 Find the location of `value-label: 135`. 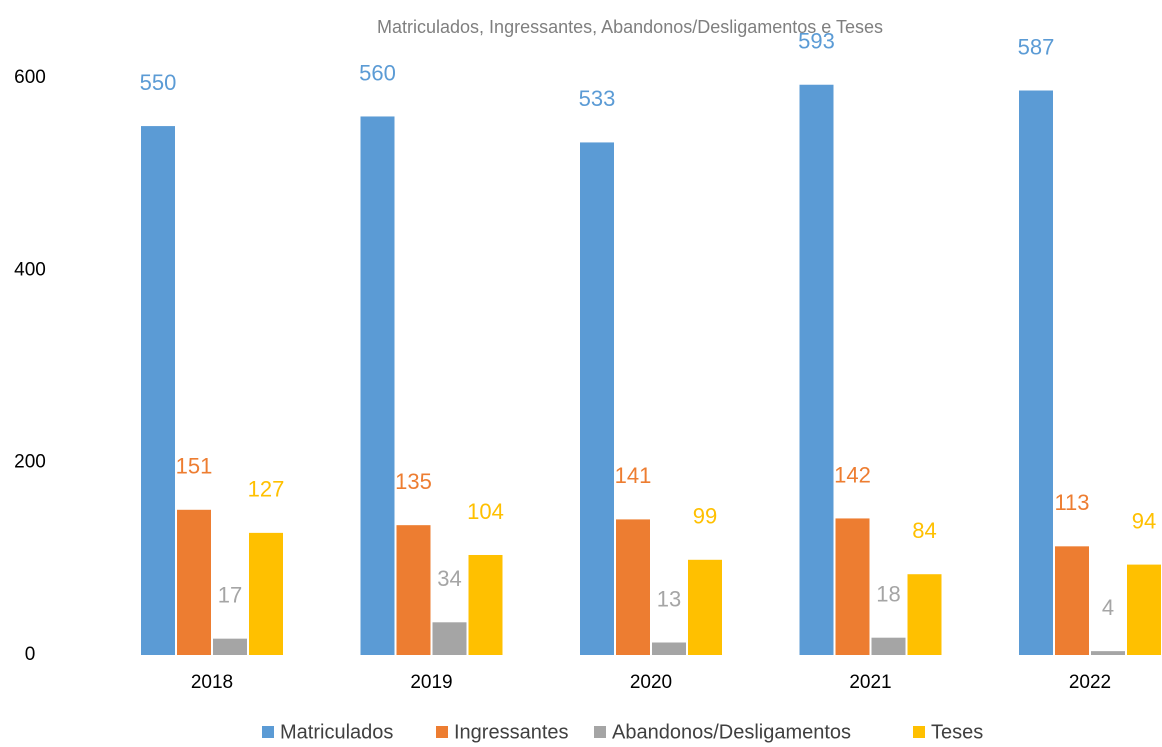

value-label: 135 is located at coordinates (413, 481).